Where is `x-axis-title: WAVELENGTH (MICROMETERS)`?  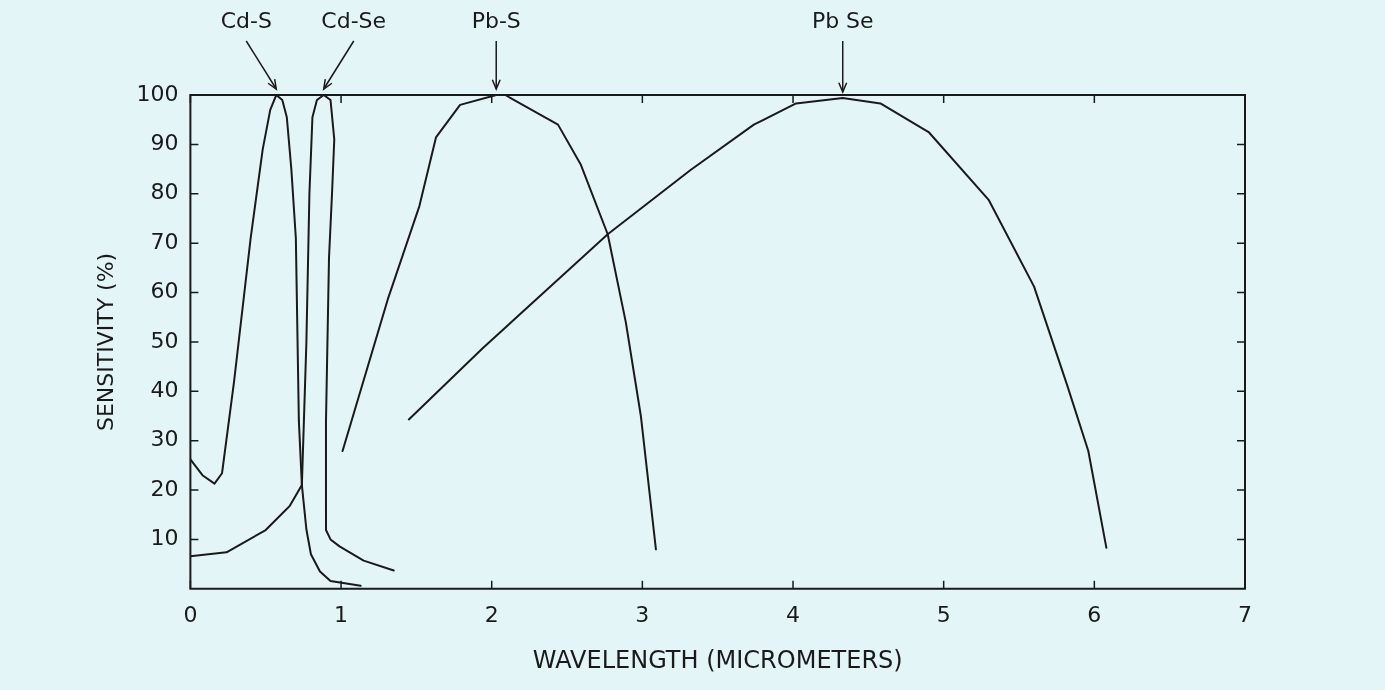 x-axis-title: WAVELENGTH (MICROMETERS) is located at coordinates (717, 659).